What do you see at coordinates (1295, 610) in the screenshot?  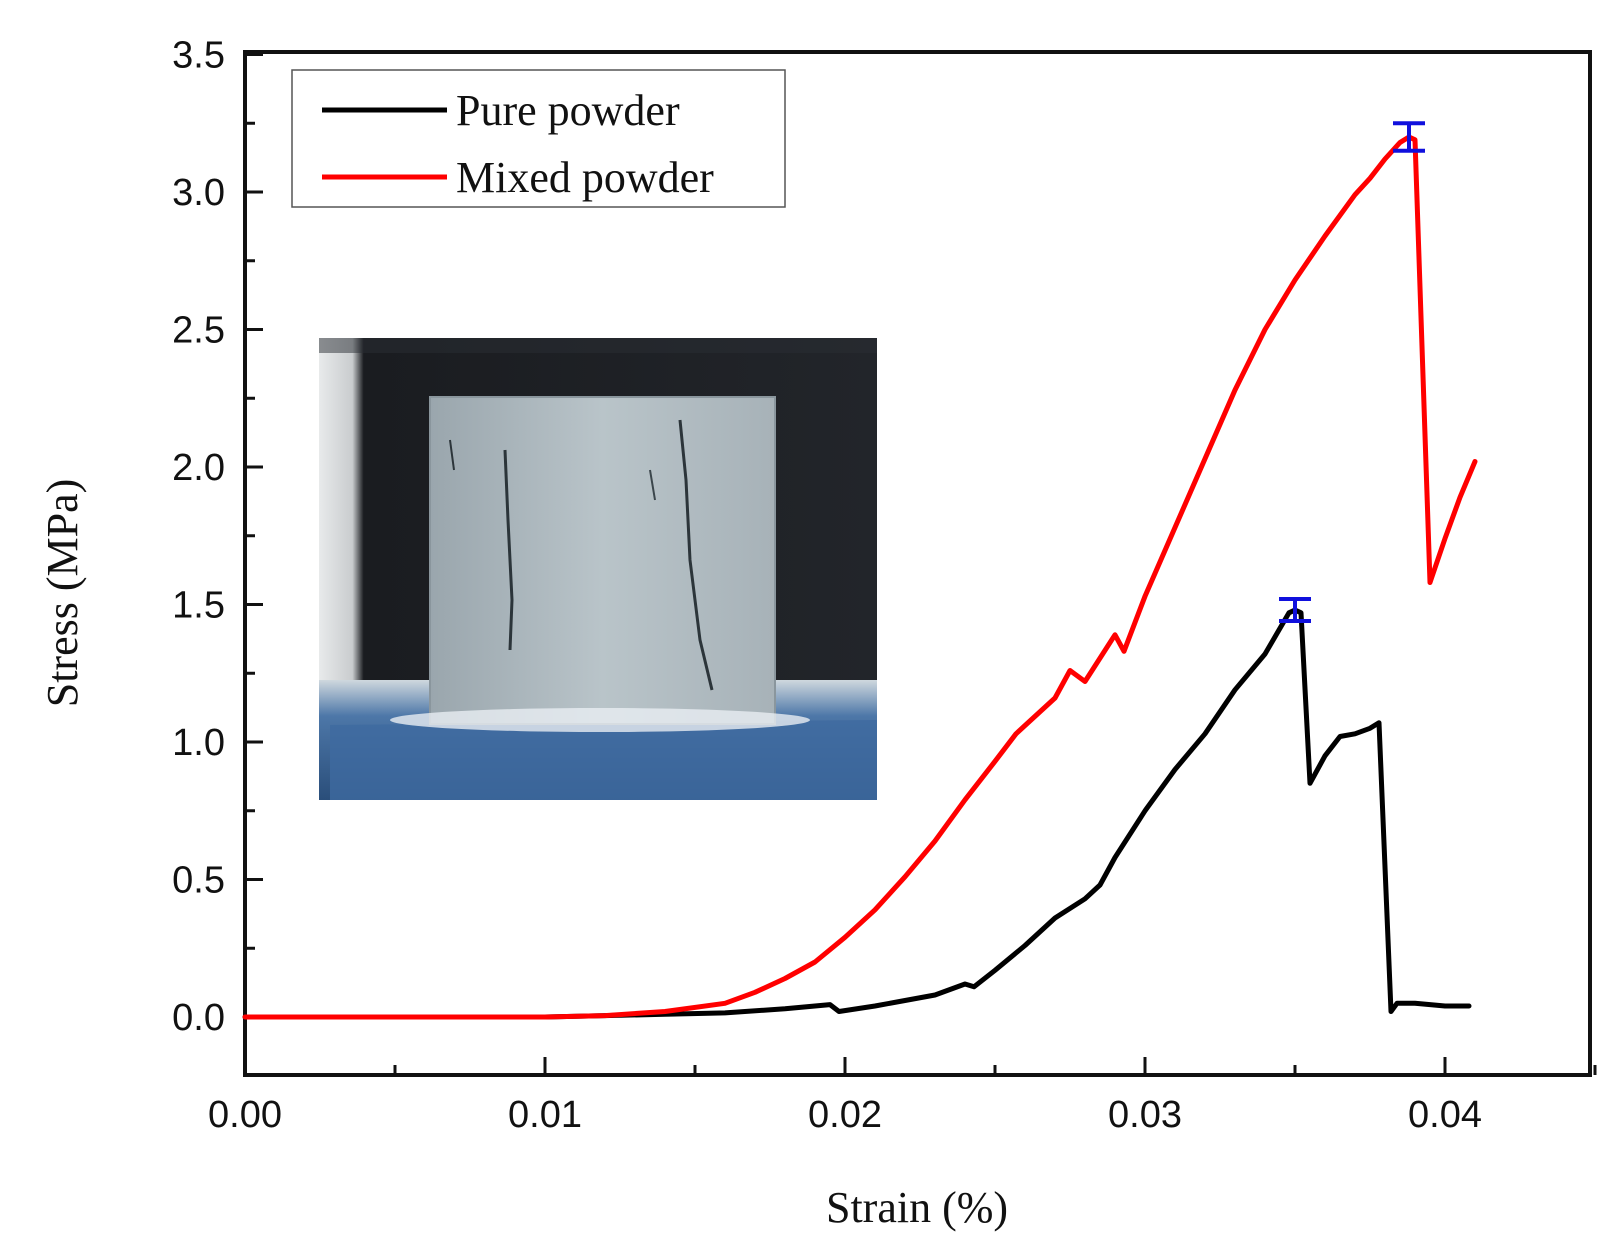 I see `error-bar-pure-powder` at bounding box center [1295, 610].